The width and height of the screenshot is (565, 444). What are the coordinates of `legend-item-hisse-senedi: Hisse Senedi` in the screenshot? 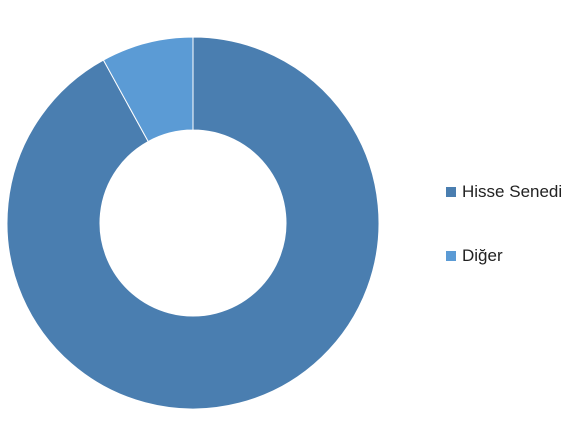 It's located at (505, 192).